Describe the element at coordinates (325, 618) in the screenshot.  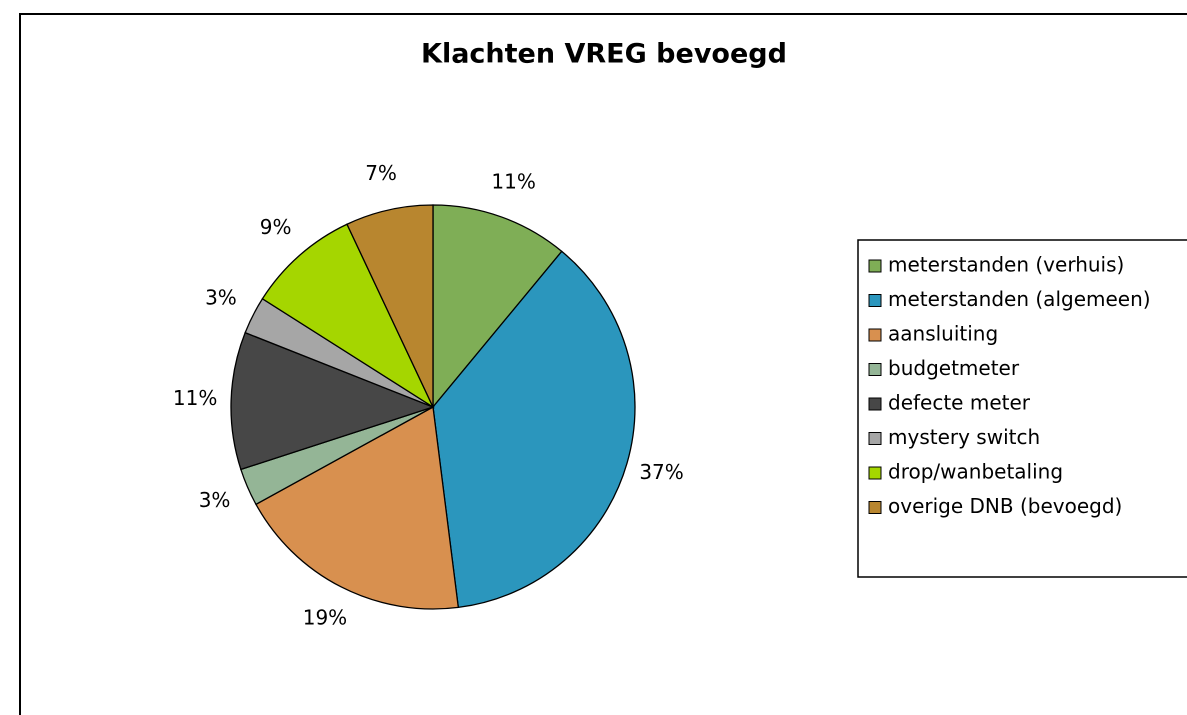
I see `data-label: 19%` at that location.